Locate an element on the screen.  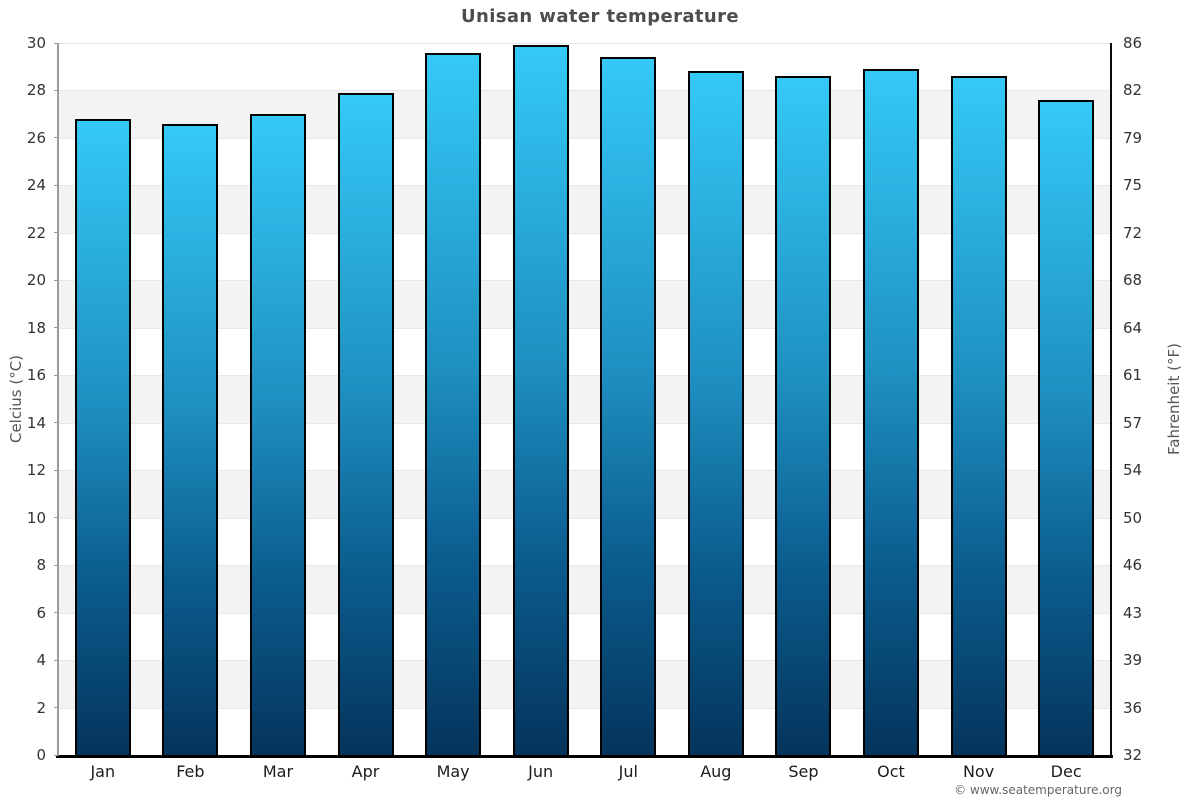
fahrenheit-tick-label: 32 is located at coordinates (1133, 755).